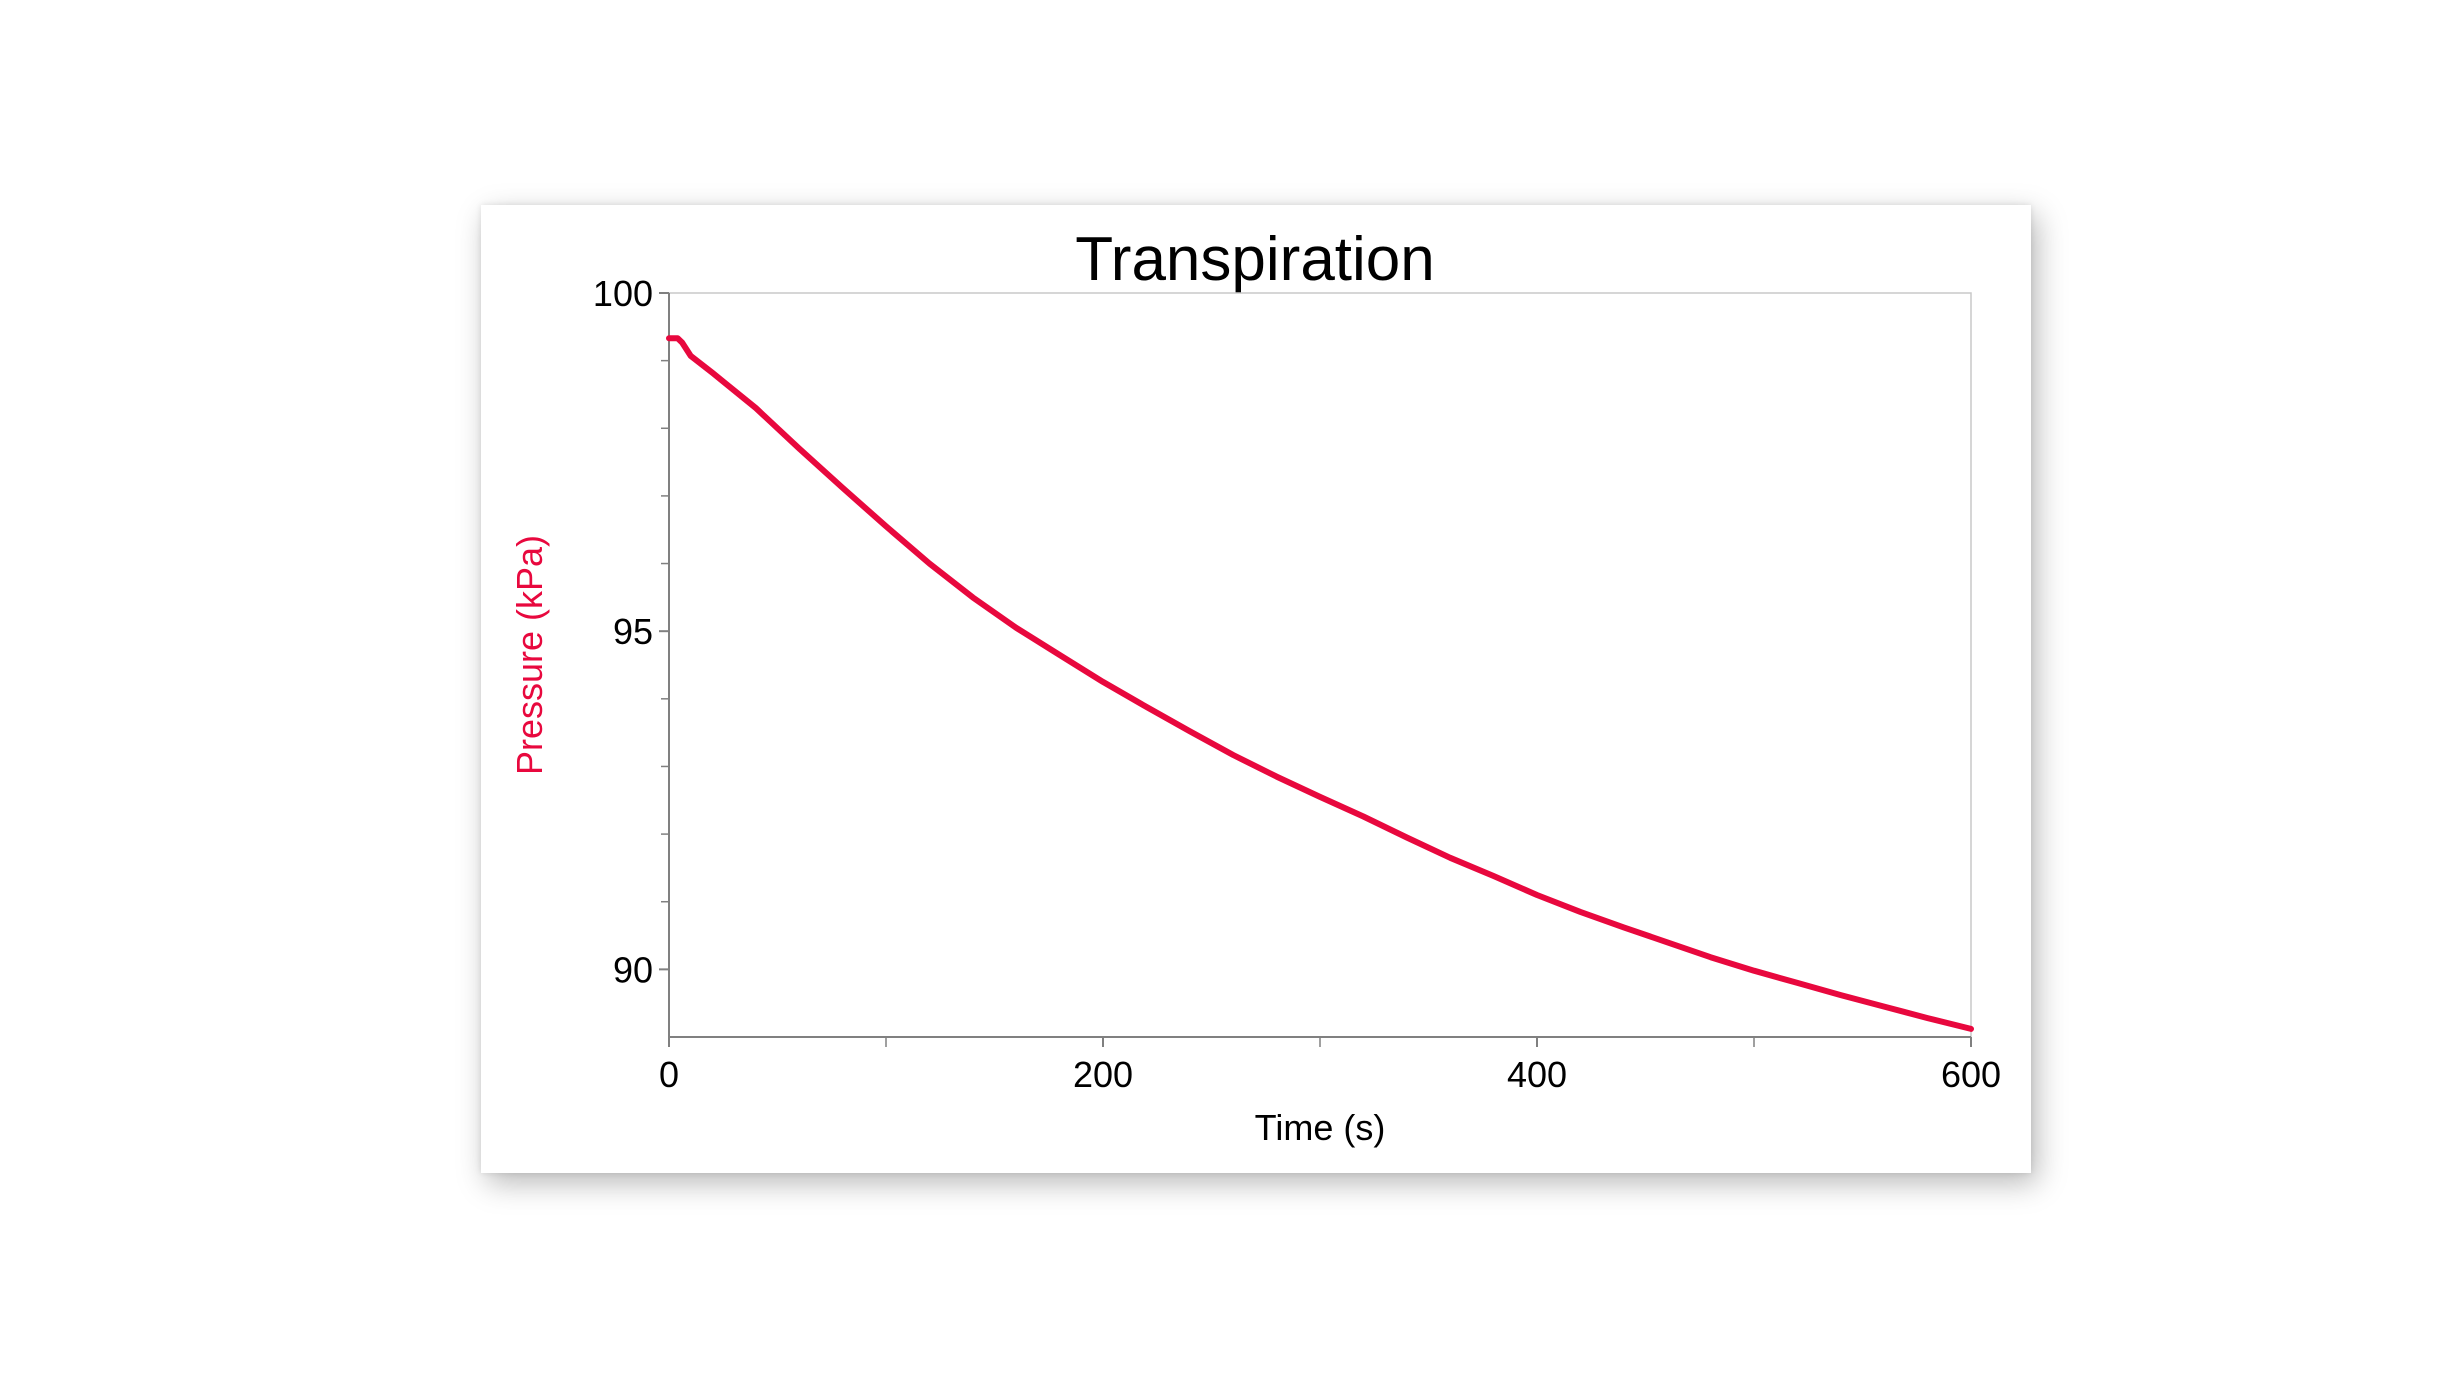 Image resolution: width=2443 pixels, height=1374 pixels. What do you see at coordinates (1255, 259) in the screenshot?
I see `chart-title: Transpiration` at bounding box center [1255, 259].